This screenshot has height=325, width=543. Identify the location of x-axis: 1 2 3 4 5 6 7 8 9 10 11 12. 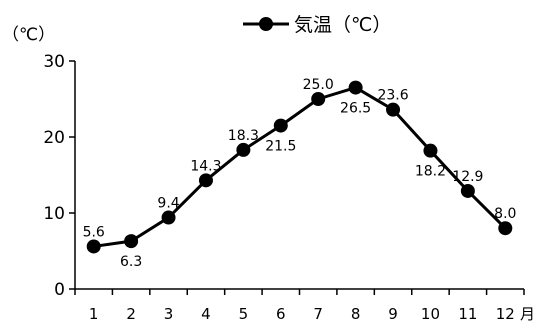
(299, 306).